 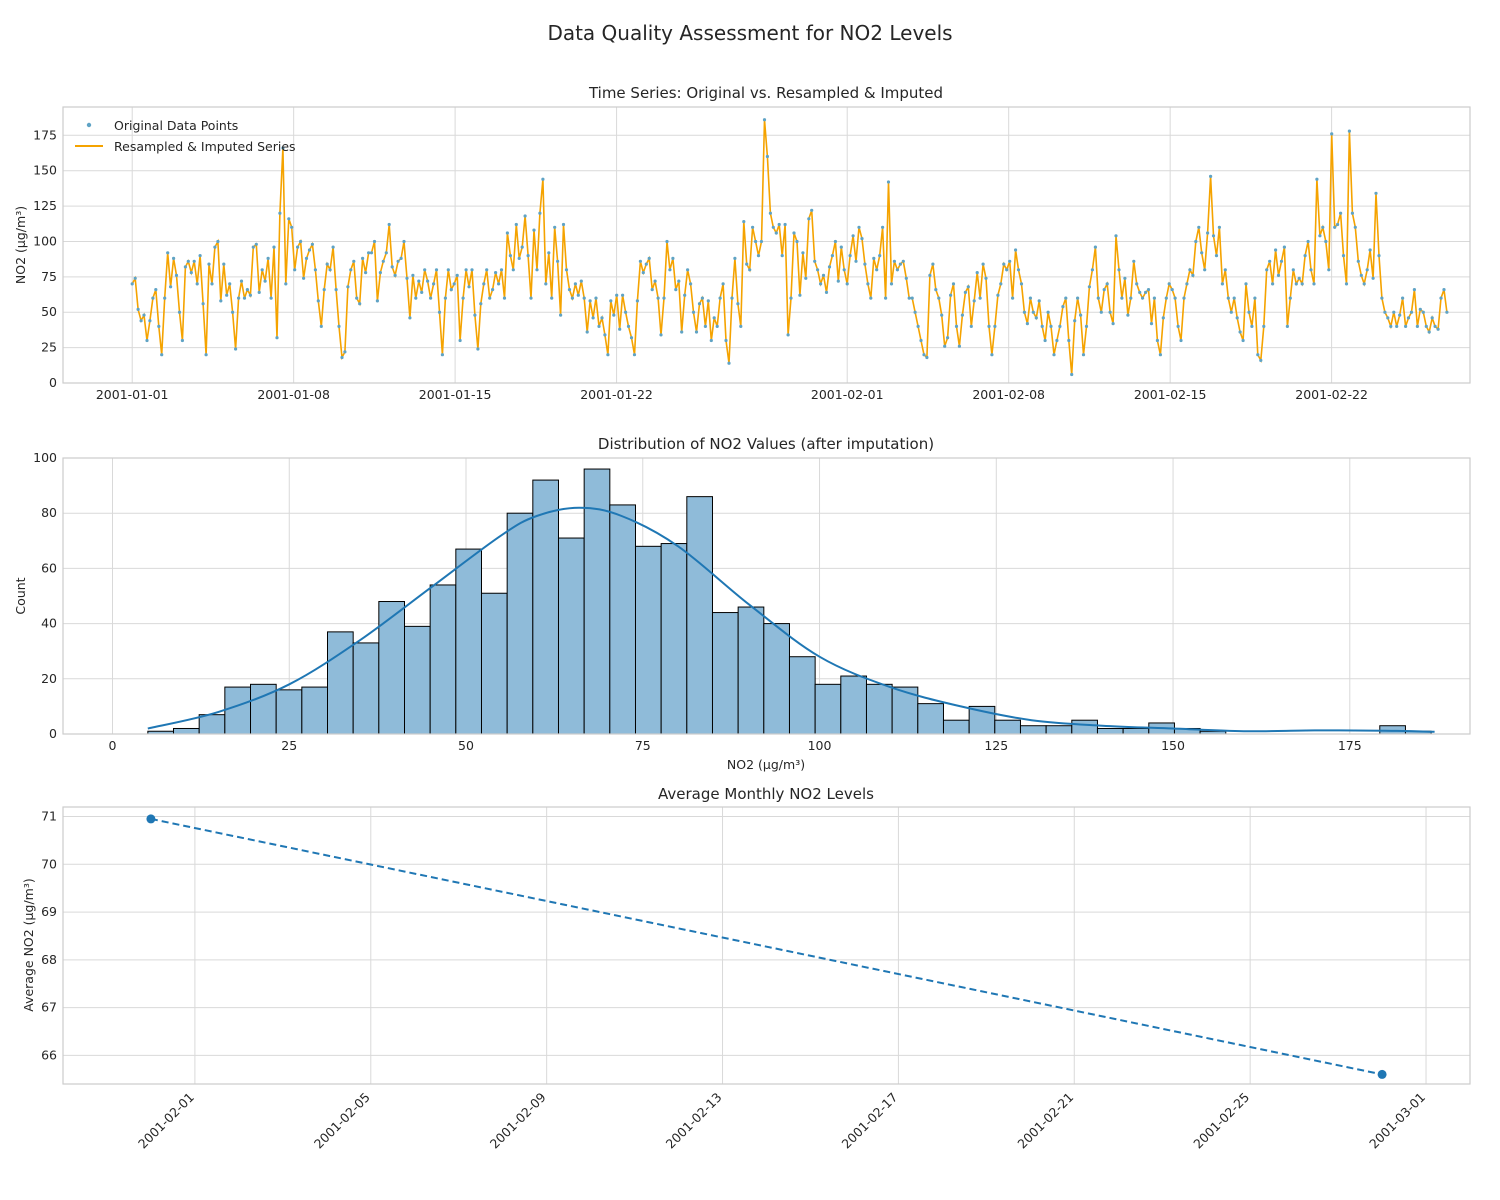 What do you see at coordinates (49, 863) in the screenshot?
I see `monthly-ytick-label: 70` at bounding box center [49, 863].